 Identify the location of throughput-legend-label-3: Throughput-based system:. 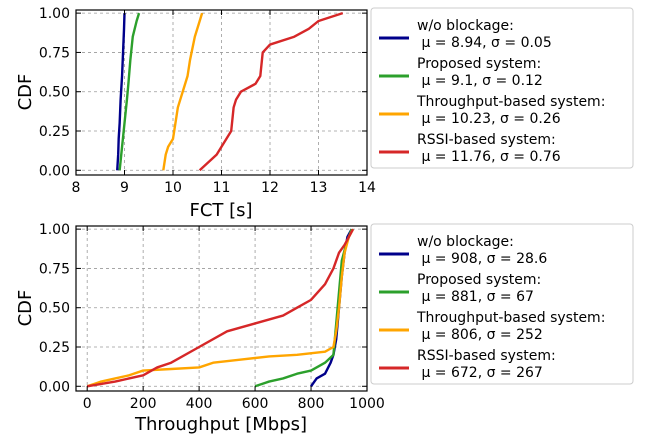
(510, 318).